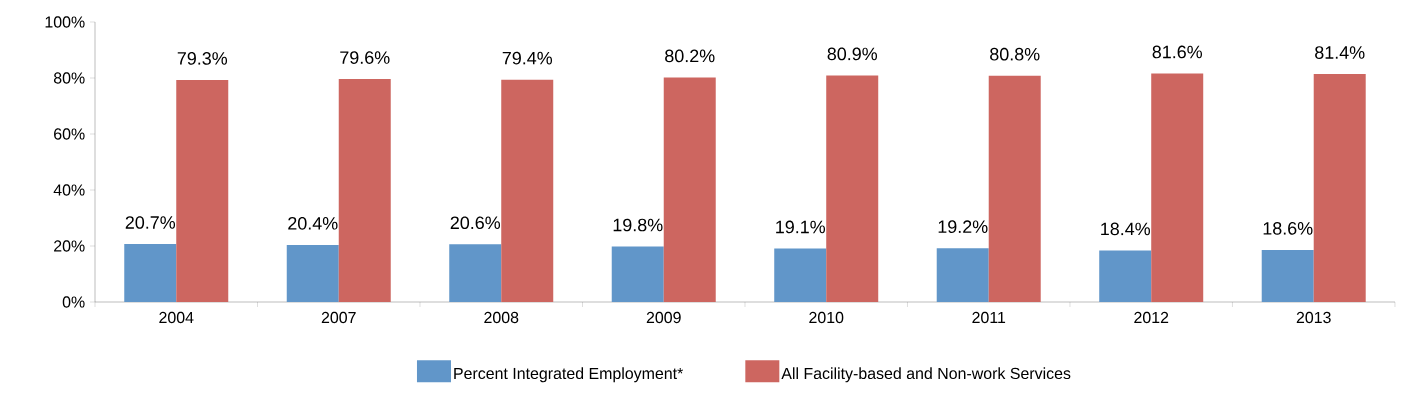 The height and width of the screenshot is (409, 1403). What do you see at coordinates (663, 317) in the screenshot?
I see `x-tick-label: 2009` at bounding box center [663, 317].